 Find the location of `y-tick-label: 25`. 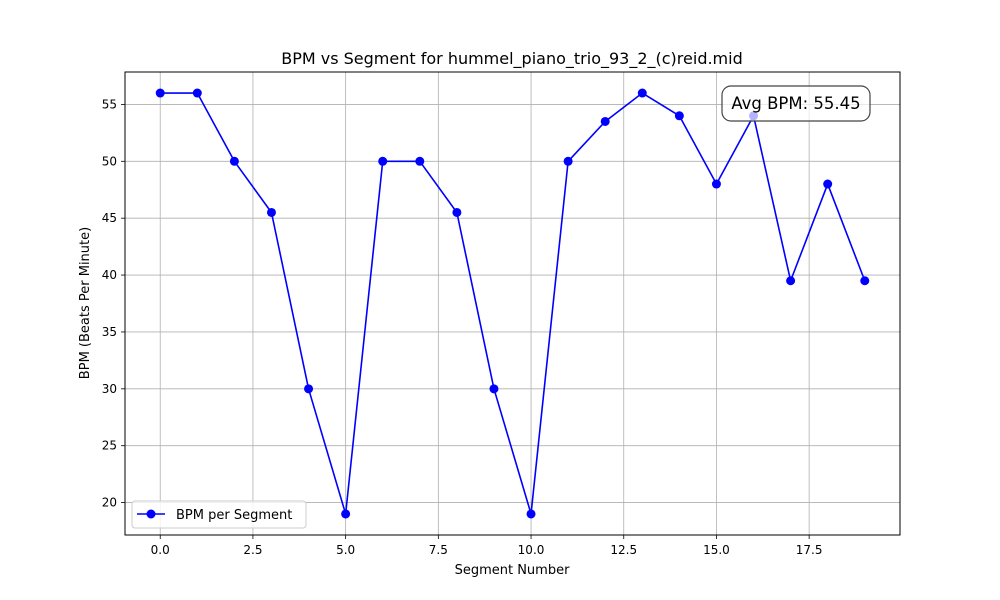

y-tick-label: 25 is located at coordinates (109, 446).